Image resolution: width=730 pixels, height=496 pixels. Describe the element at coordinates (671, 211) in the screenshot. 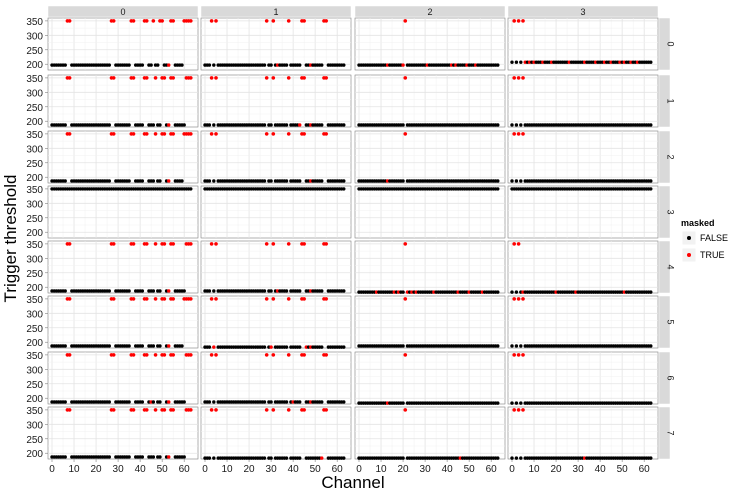

I see `row-strip-label: 3` at that location.